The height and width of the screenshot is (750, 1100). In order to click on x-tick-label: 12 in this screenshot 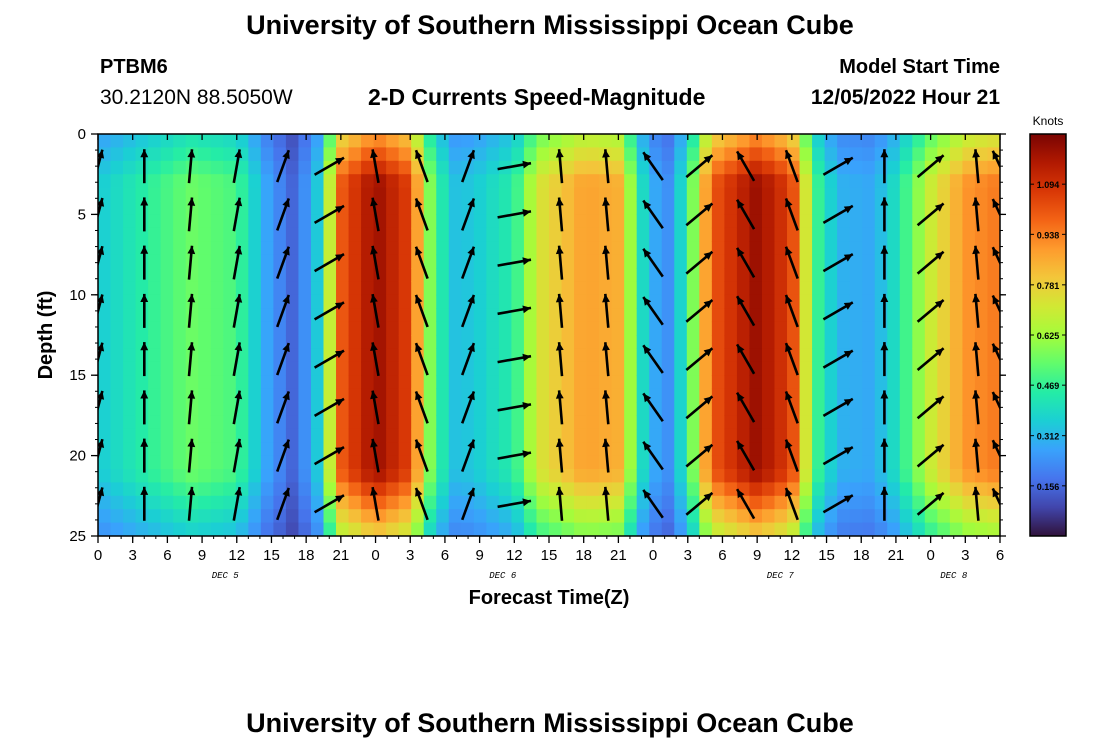, I will do `click(236, 555)`.